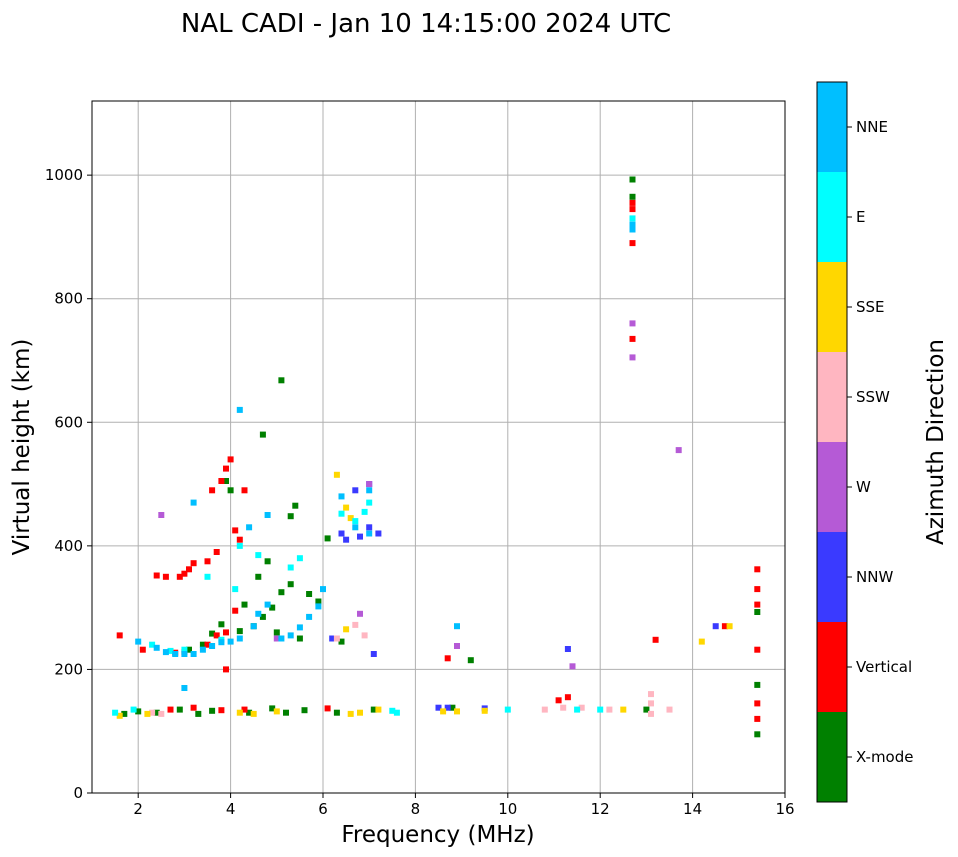 The height and width of the screenshot is (857, 958). Describe the element at coordinates (600, 809) in the screenshot. I see `x-tick-label: 12` at that location.